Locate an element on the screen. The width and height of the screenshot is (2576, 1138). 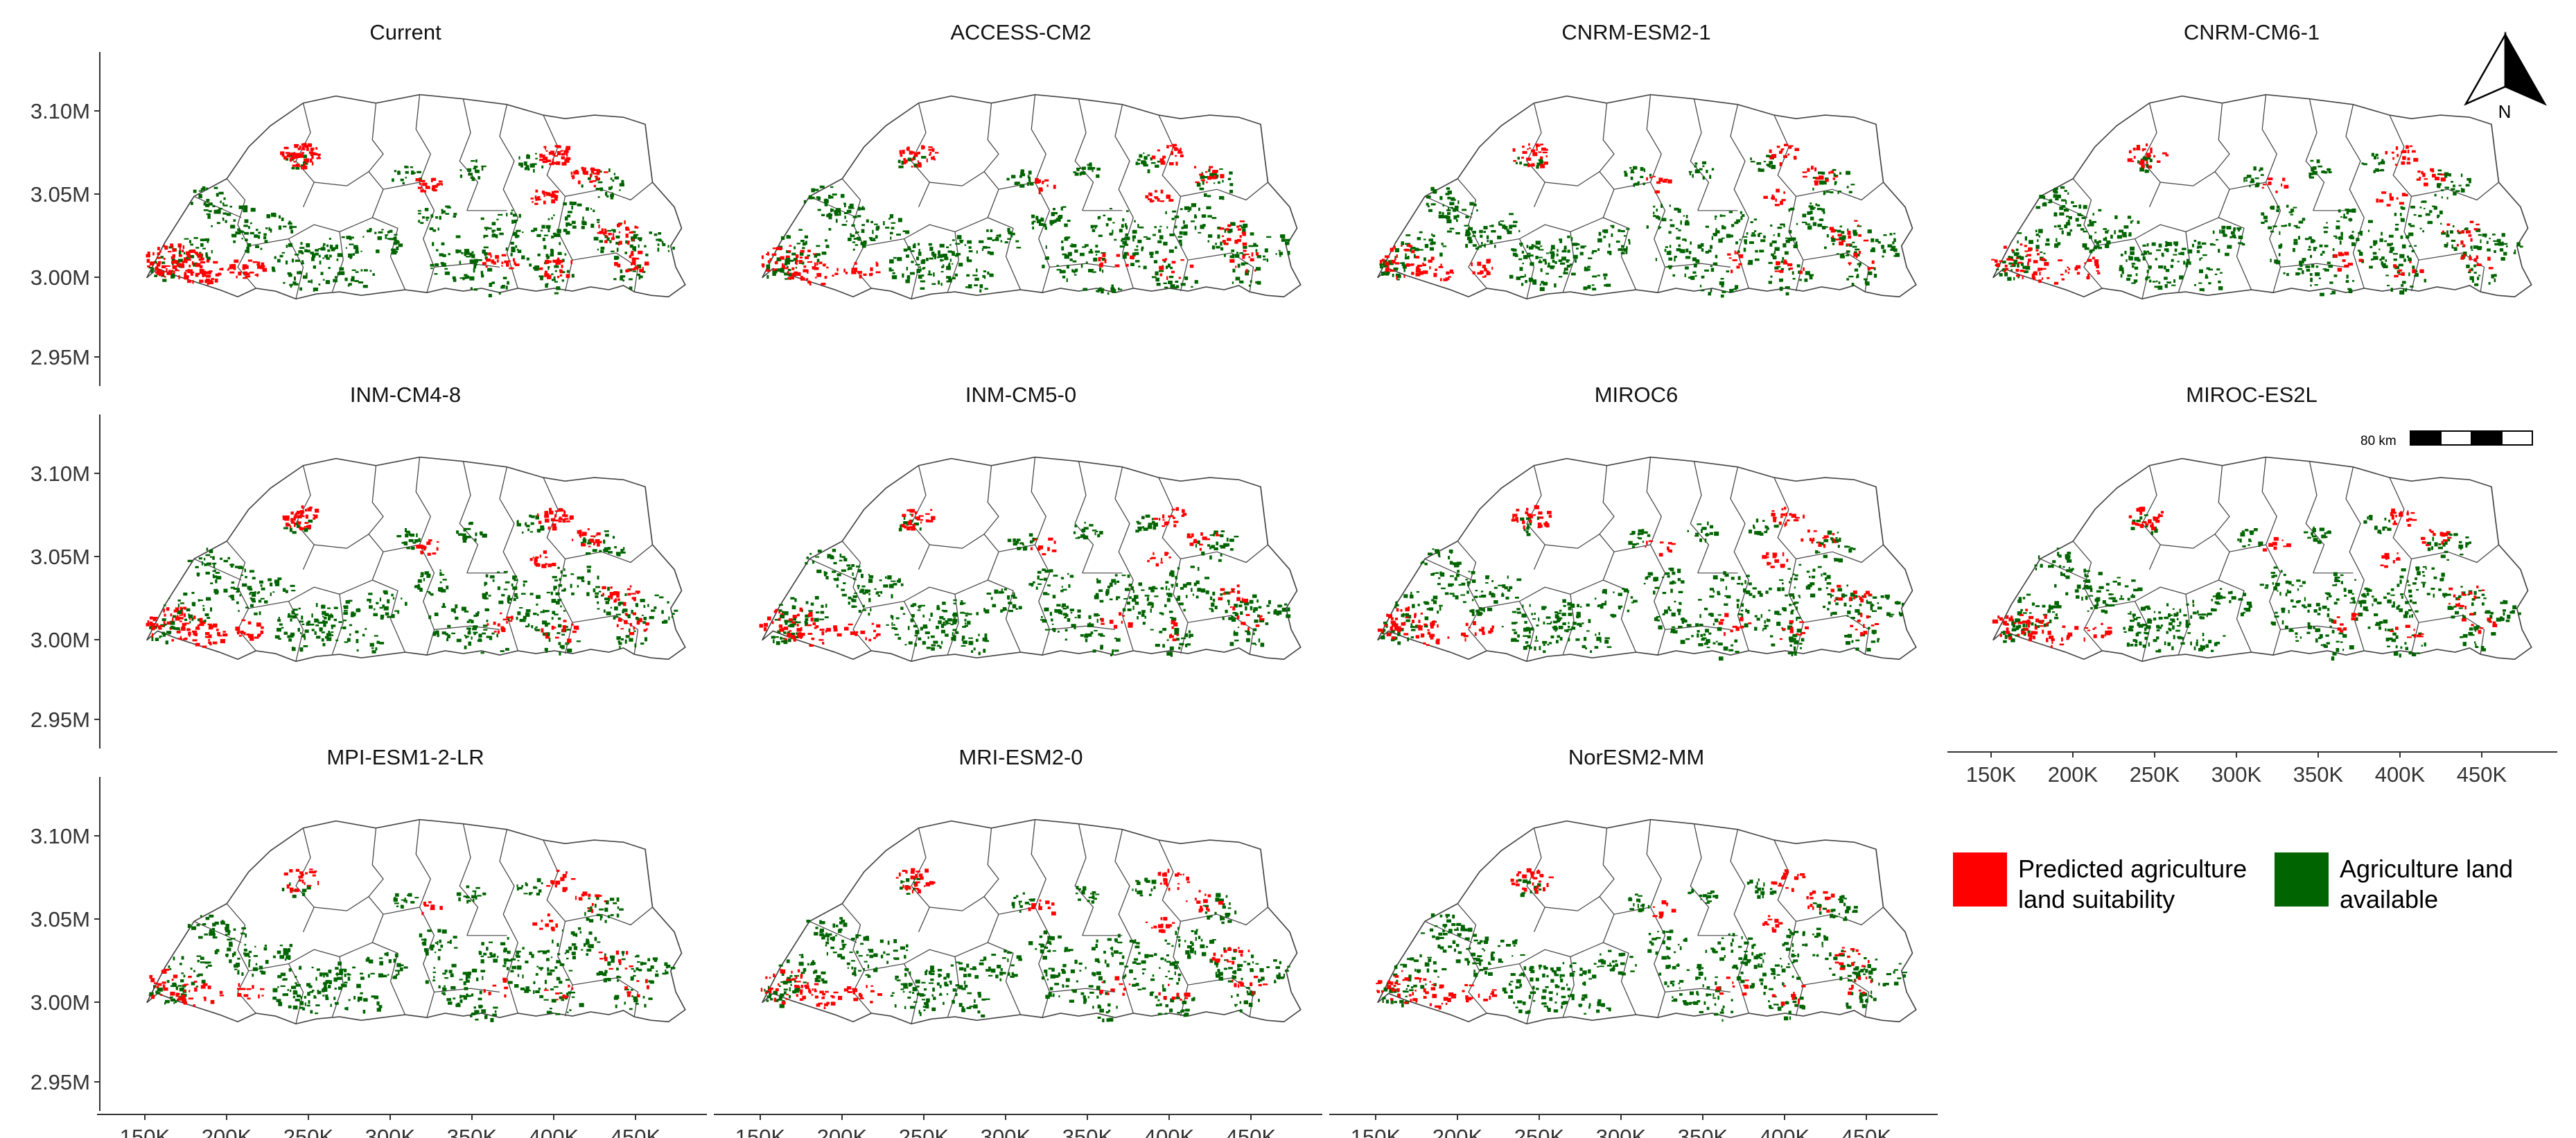
panel-title: ACCESS-CM2 is located at coordinates (1020, 32).